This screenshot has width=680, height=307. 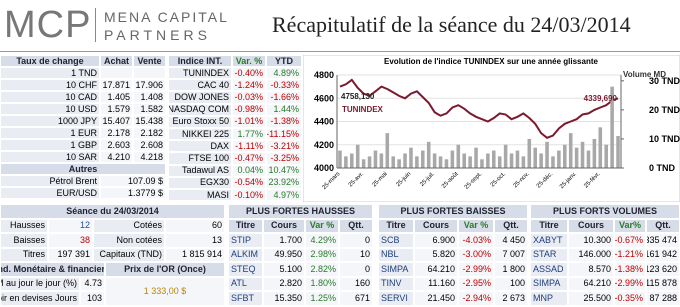 What do you see at coordinates (200, 134) in the screenshot?
I see `cell: NIKKEI 225` at bounding box center [200, 134].